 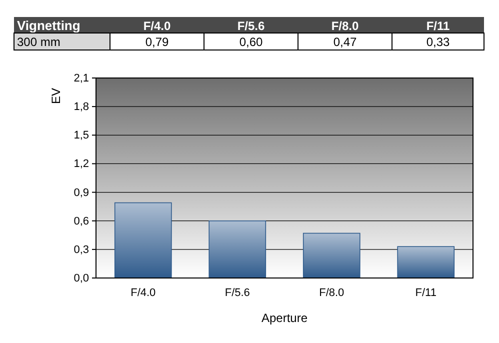 What do you see at coordinates (81, 278) in the screenshot?
I see `y-tick-label: 0,0` at bounding box center [81, 278].